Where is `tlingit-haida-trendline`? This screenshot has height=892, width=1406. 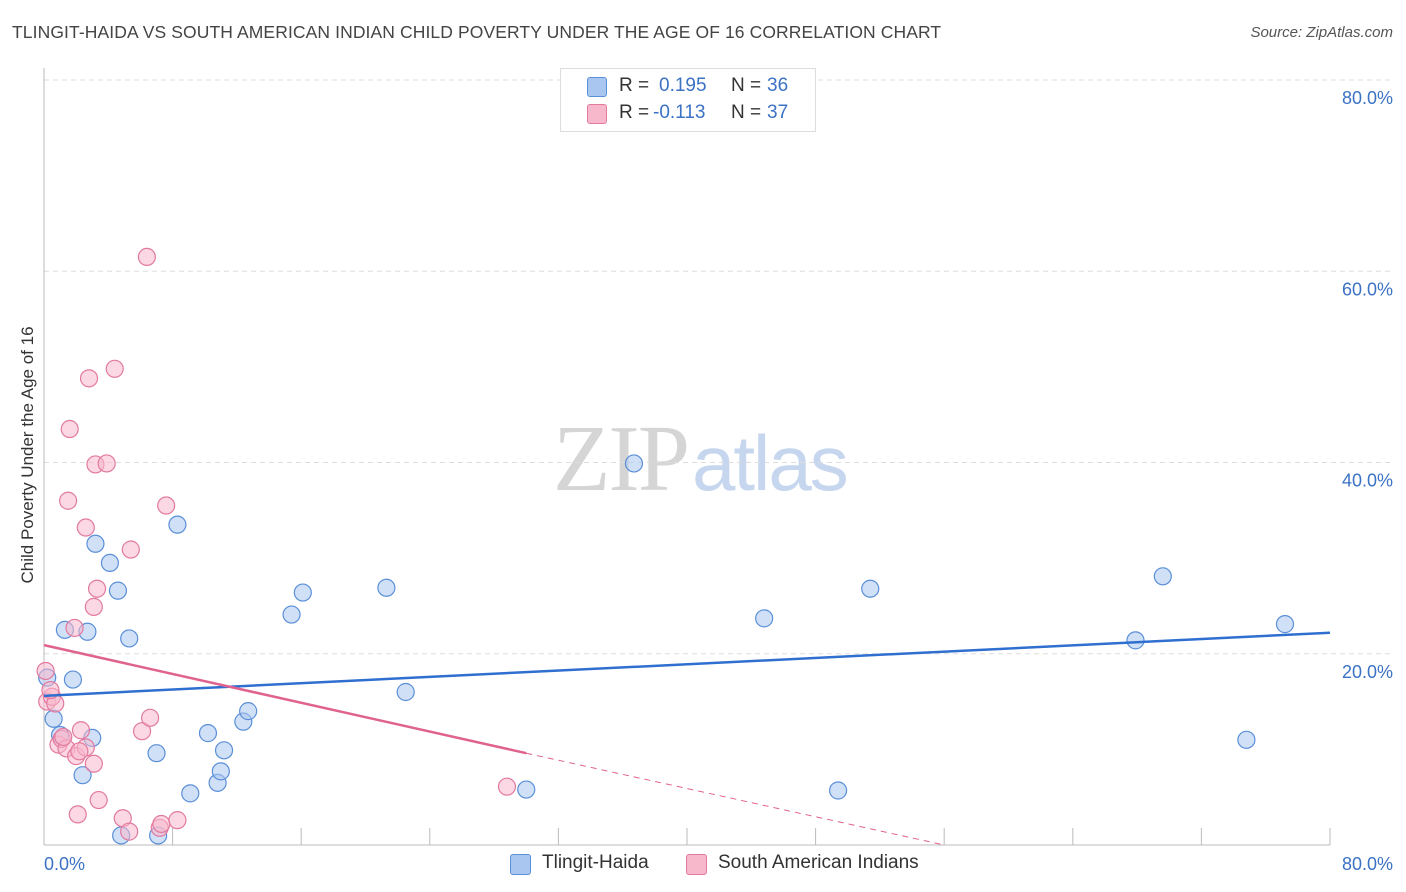 tlingit-haida-trendline is located at coordinates (687, 664).